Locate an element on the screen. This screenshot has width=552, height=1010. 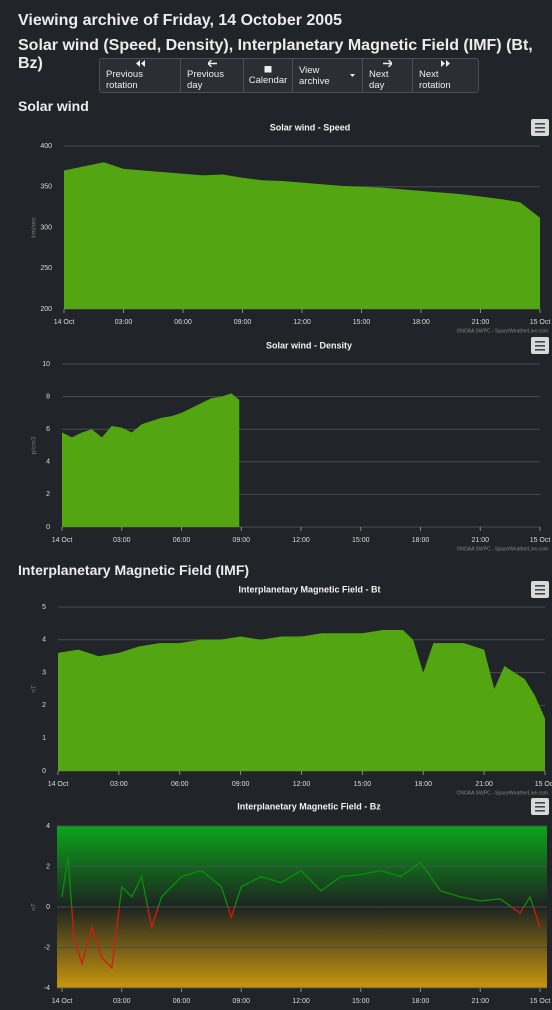
nav-button: Calendar is located at coordinates (268, 75).